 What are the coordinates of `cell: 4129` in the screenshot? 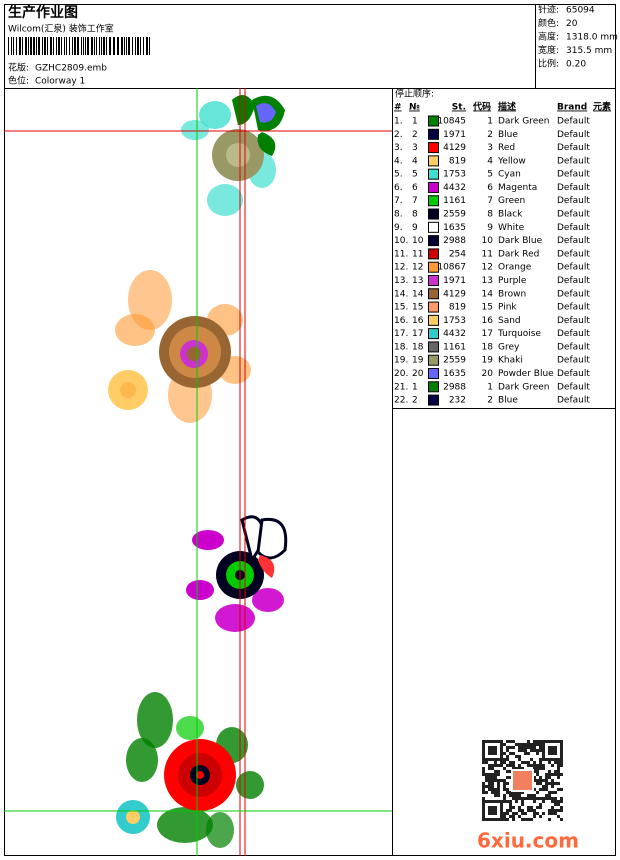 It's located at (454, 294).